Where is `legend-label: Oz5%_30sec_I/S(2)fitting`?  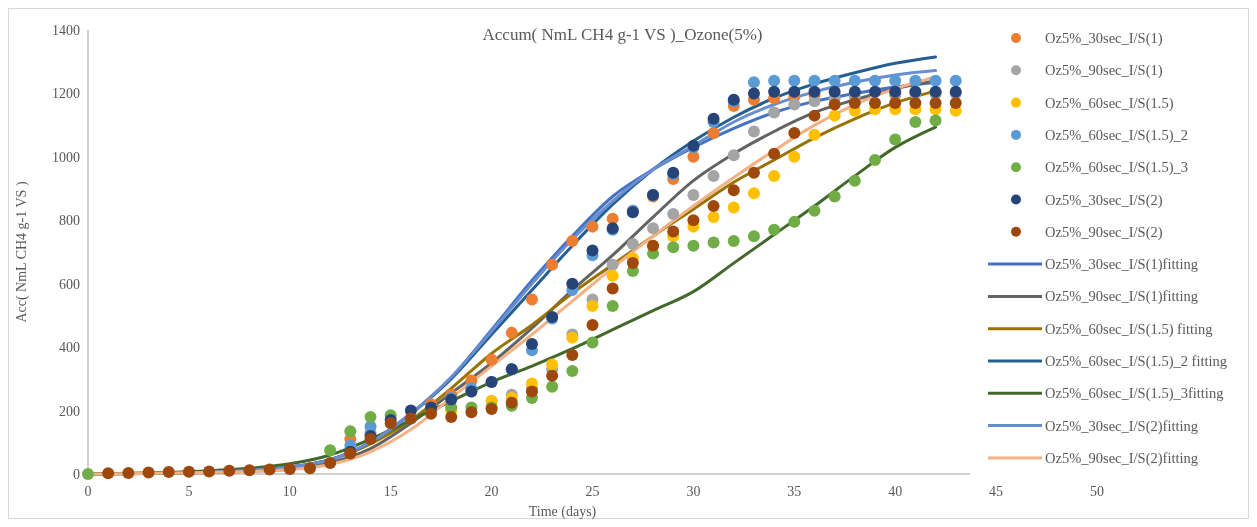 legend-label: Oz5%_30sec_I/S(2)fitting is located at coordinates (1122, 426).